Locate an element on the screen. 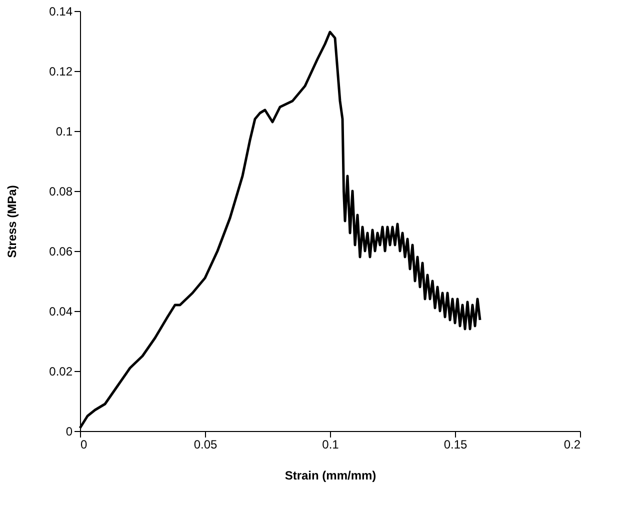  y-tick-label: 0.02 is located at coordinates (61, 371).